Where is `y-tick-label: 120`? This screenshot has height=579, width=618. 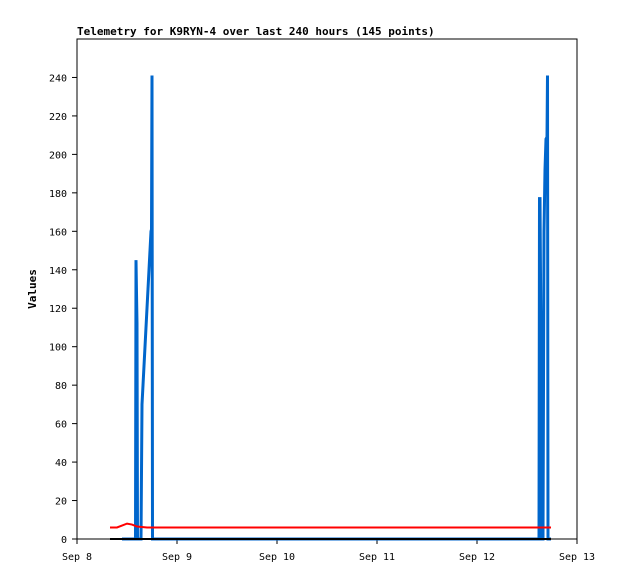
y-tick-label: 120 is located at coordinates (58, 309).